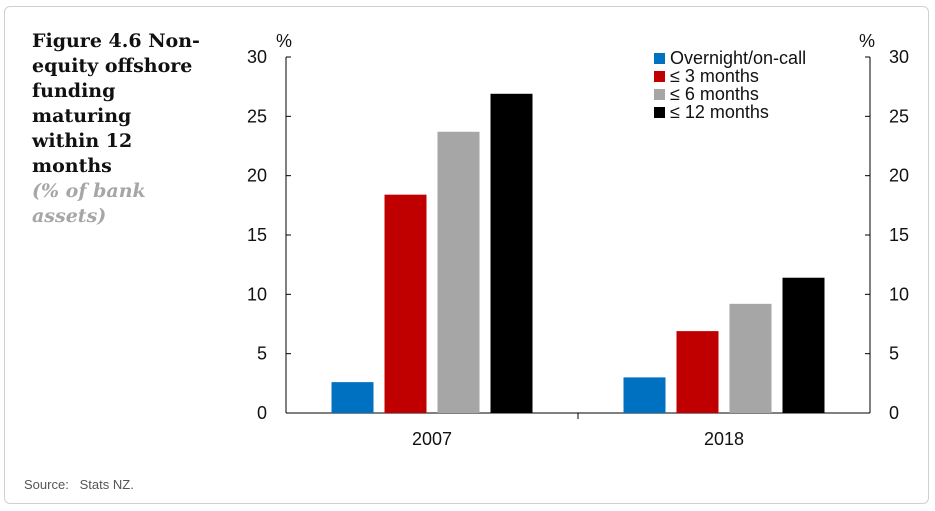 This screenshot has width=935, height=511. What do you see at coordinates (899, 57) in the screenshot?
I see `y-tick-label-right: 30` at bounding box center [899, 57].